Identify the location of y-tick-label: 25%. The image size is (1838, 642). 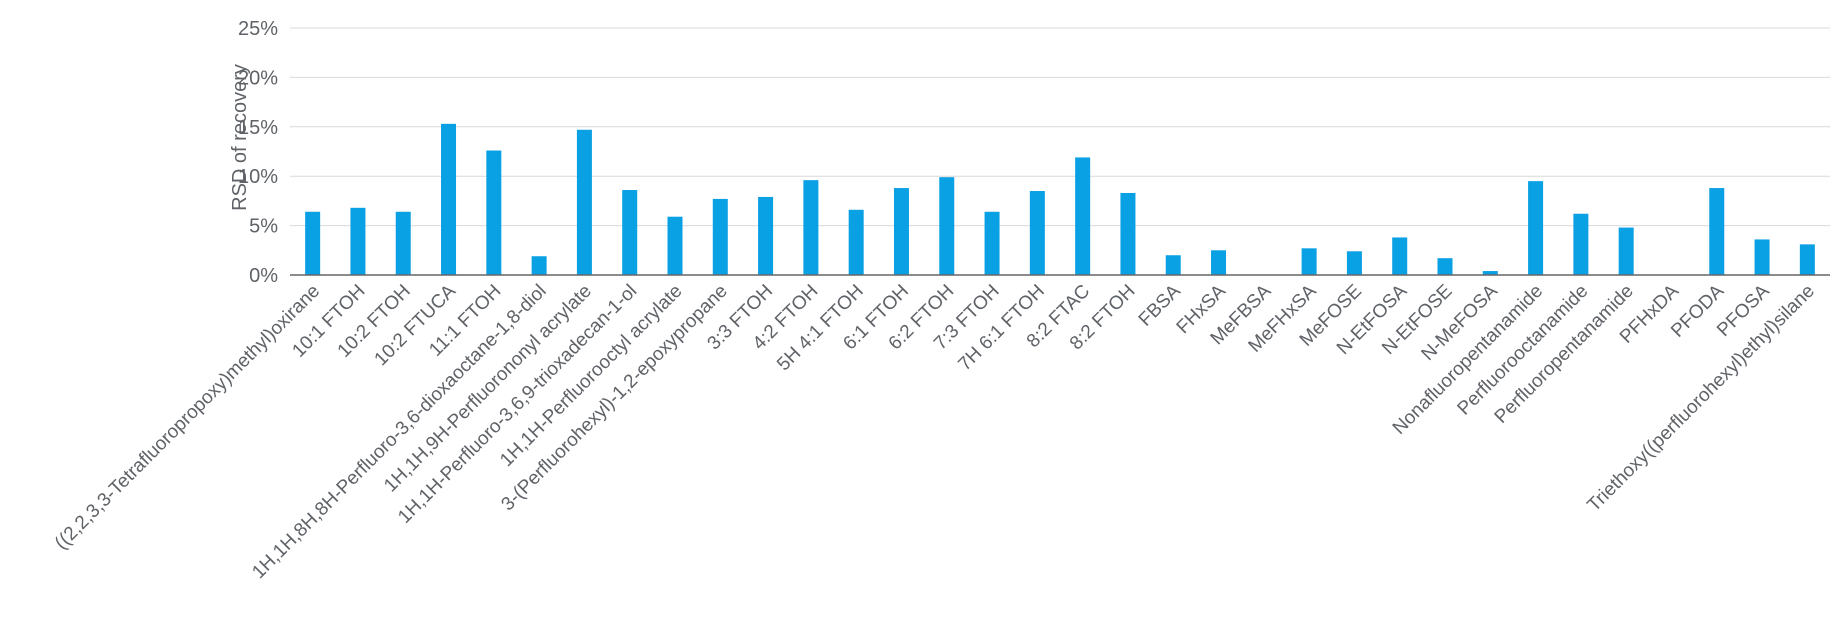
(258, 29).